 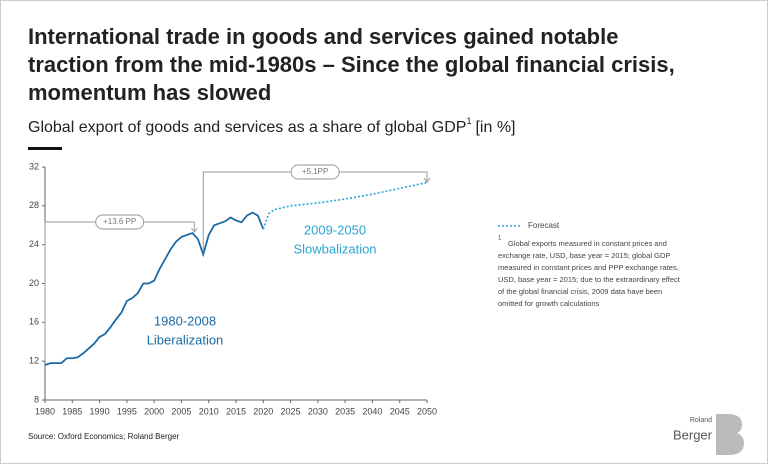 I want to click on x-tick-label: 2045, so click(x=400, y=411).